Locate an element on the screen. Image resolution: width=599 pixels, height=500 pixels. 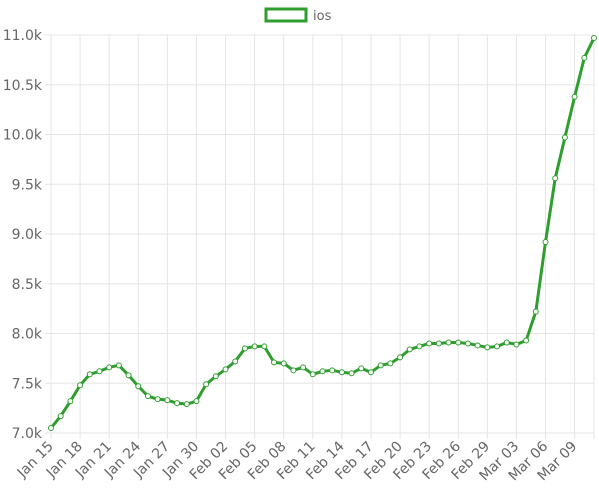
y-tick-label: 7.5k is located at coordinates (27, 384).